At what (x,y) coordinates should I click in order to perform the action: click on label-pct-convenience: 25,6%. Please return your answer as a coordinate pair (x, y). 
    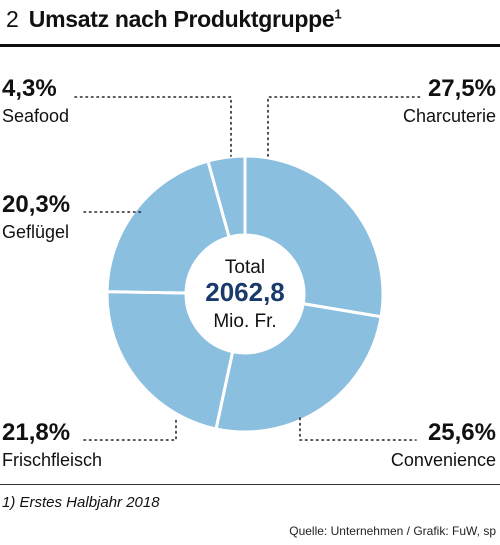
    Looking at the image, I should click on (462, 432).